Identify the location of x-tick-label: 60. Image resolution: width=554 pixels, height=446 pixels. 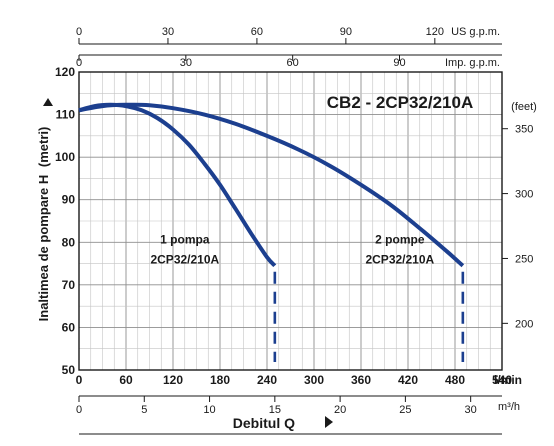
(126, 380).